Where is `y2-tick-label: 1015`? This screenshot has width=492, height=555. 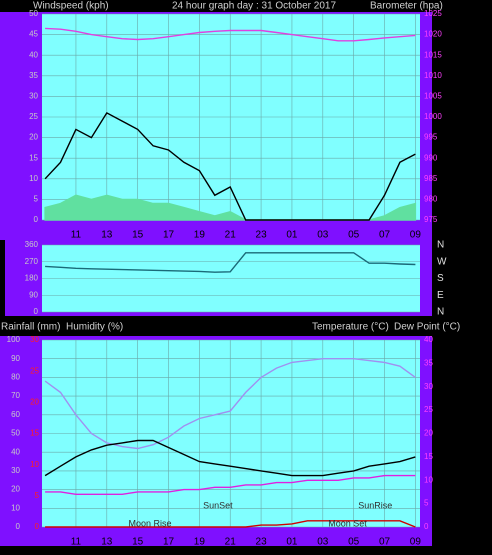
y2-tick-label: 1015 is located at coordinates (433, 54).